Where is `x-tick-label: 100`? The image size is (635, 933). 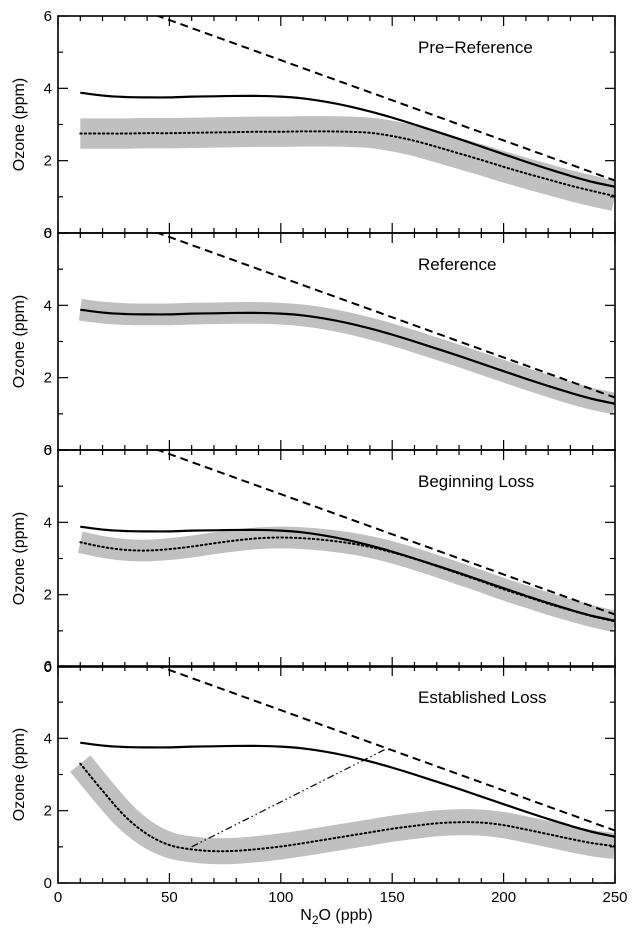
x-tick-label: 100 is located at coordinates (280, 897).